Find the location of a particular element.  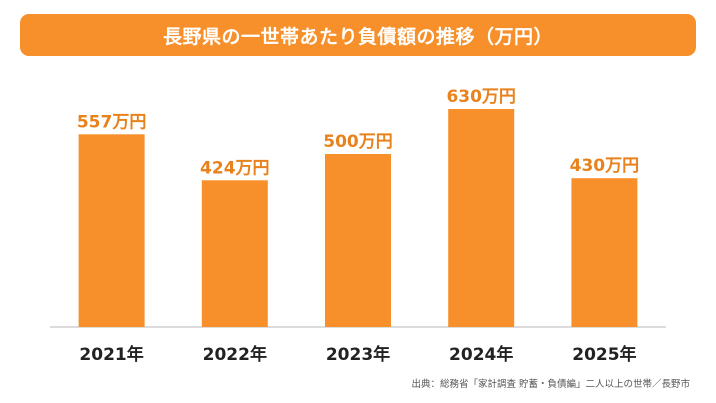

x-tick-label-5: 2025年 is located at coordinates (604, 354).